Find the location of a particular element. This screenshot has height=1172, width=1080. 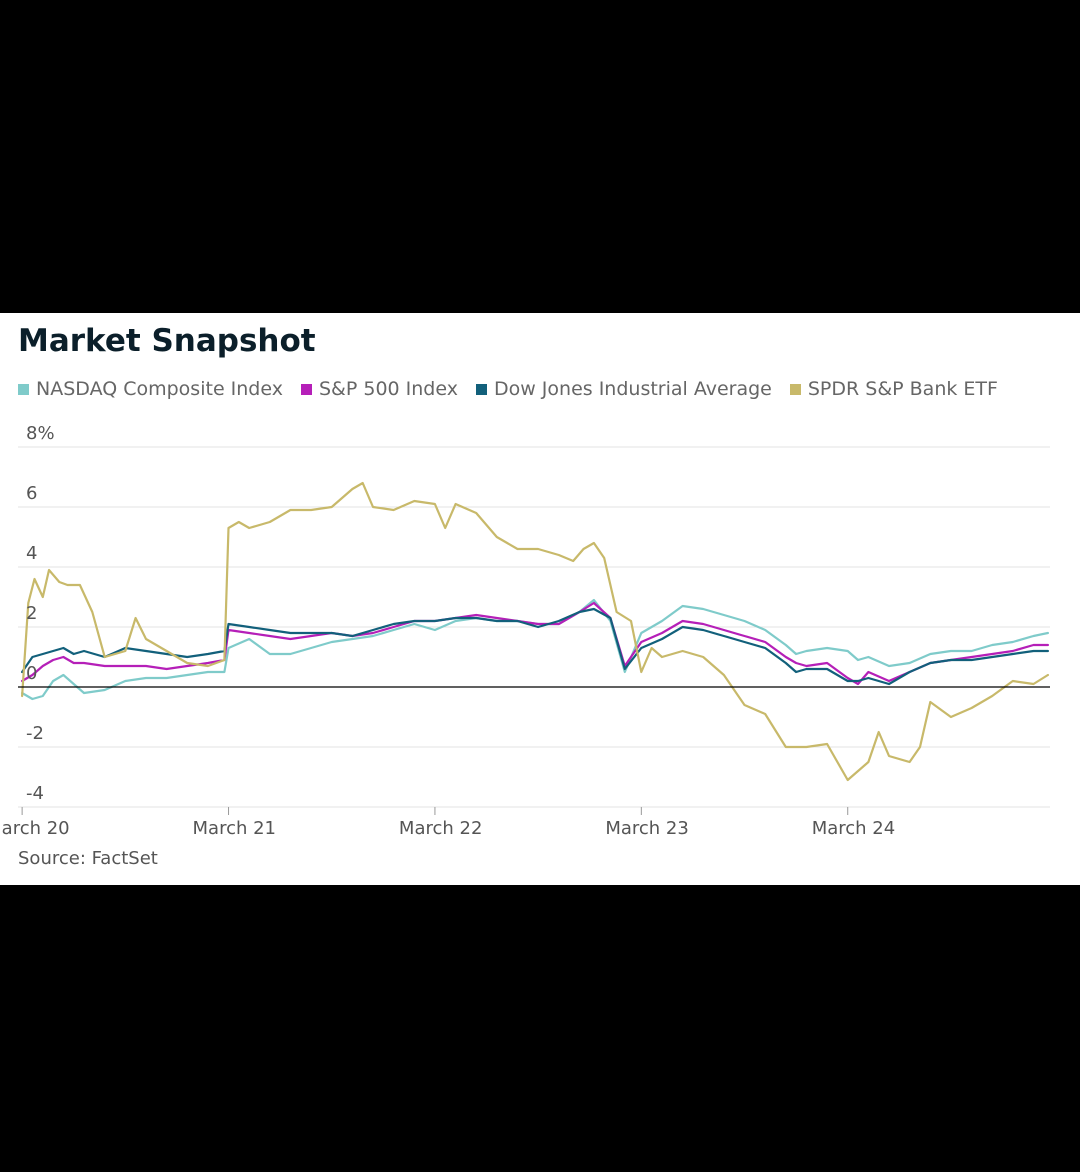

legend-item-nasdaq: NASDAQ Composite Index is located at coordinates (150, 389).